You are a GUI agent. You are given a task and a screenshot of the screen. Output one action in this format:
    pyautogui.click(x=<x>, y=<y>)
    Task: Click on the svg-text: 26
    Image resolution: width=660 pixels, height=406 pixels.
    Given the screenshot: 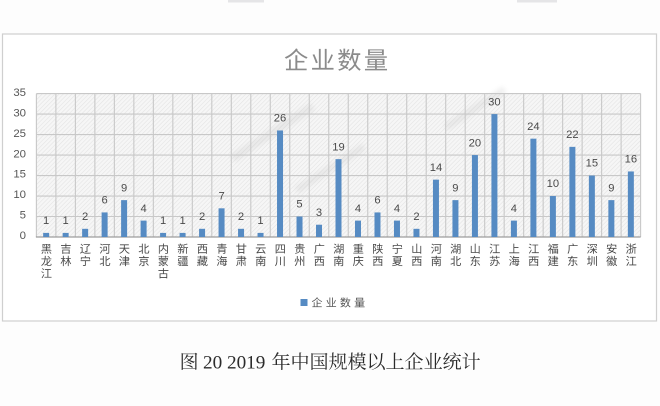 What is the action you would take?
    pyautogui.click(x=280, y=119)
    